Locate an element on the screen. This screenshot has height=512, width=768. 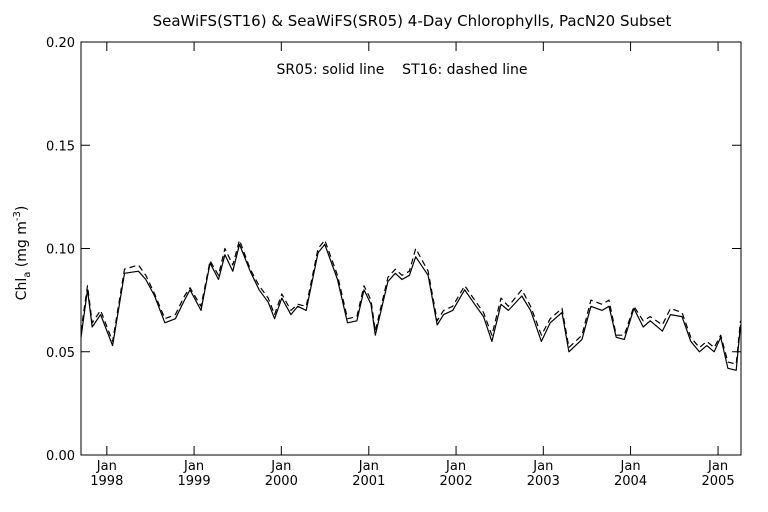
y-axis-label-close: ) is located at coordinates (22, 208).